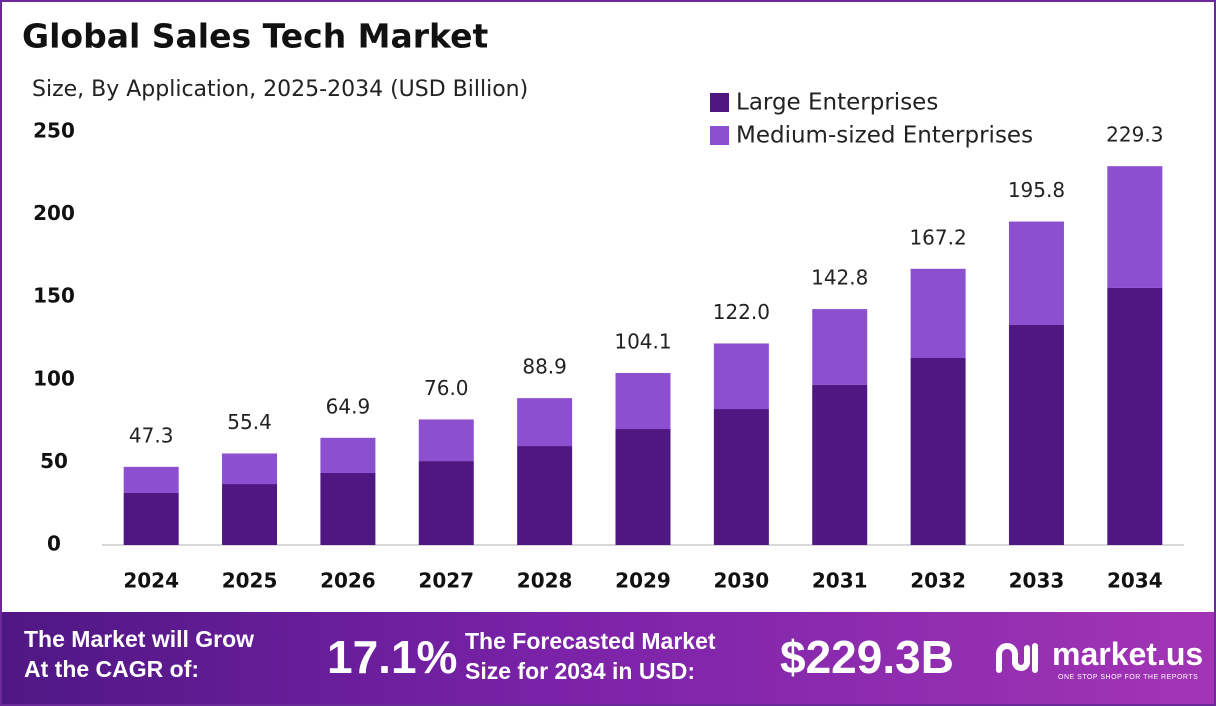 Image resolution: width=1216 pixels, height=706 pixels. What do you see at coordinates (580, 671) in the screenshot?
I see `text-line: Size for 2034 in USD:` at bounding box center [580, 671].